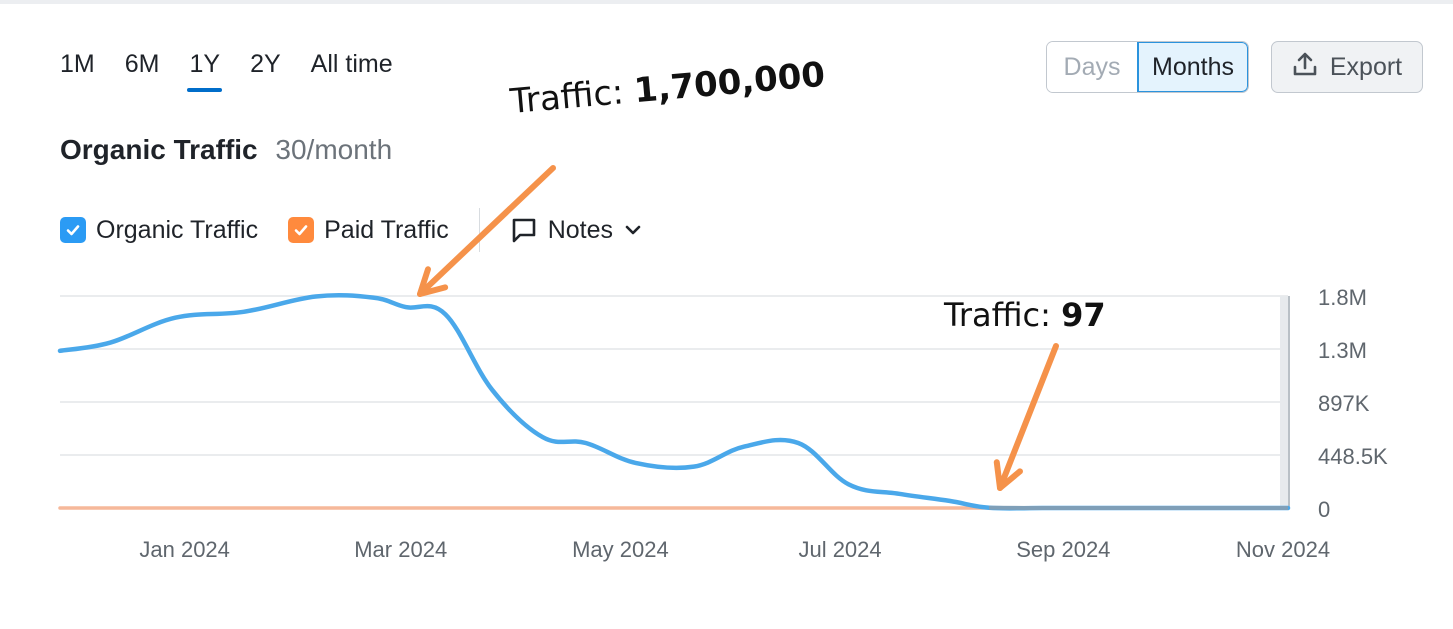 The height and width of the screenshot is (629, 1453). I want to click on period-tabs: 1M 6M 1Y 2Y All time, so click(241, 71).